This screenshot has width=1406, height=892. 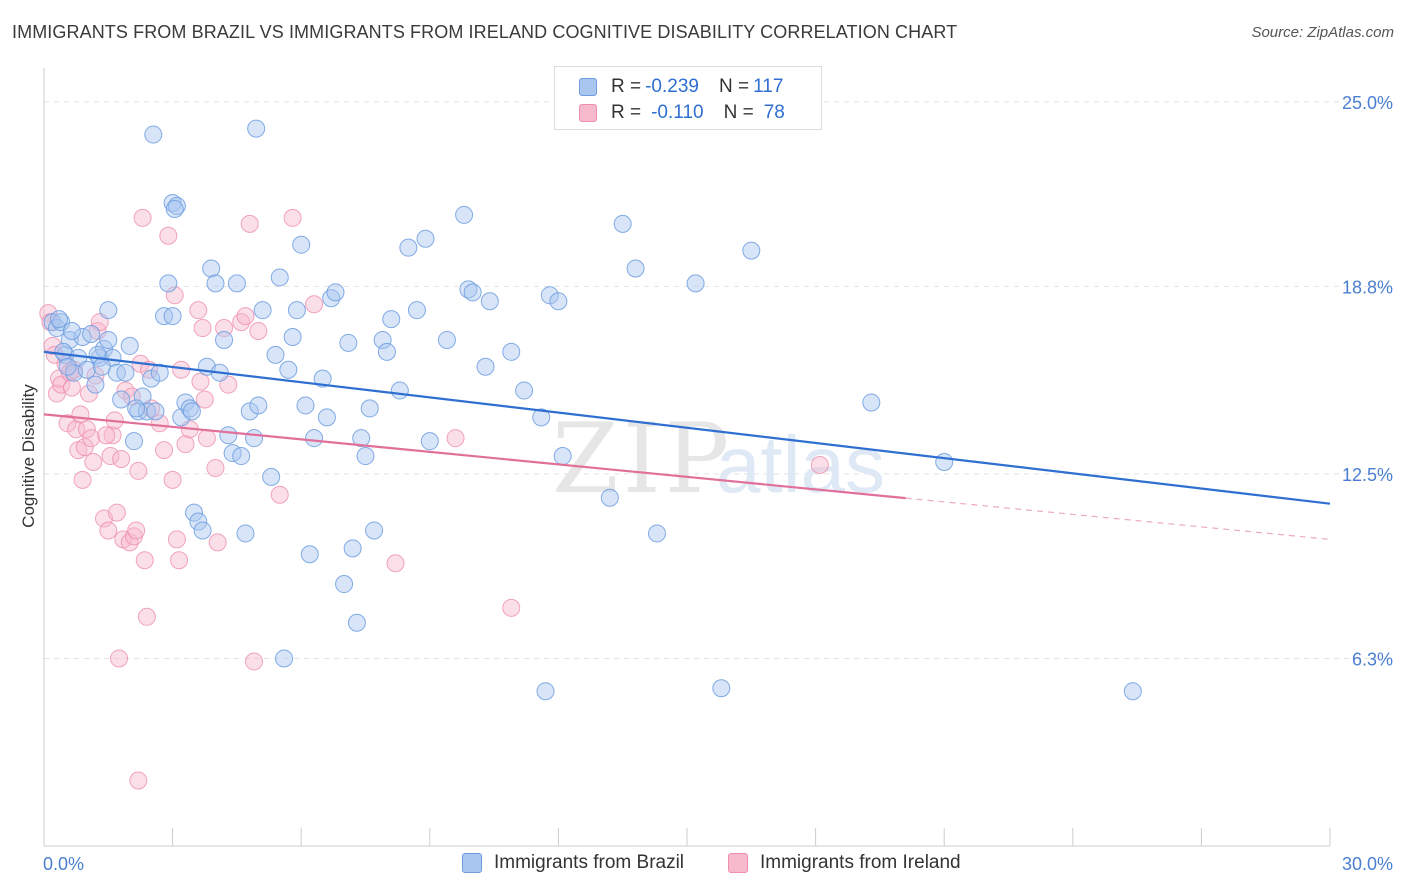 What do you see at coordinates (589, 862) in the screenshot?
I see `legend-item-label: Immigrants from Brazil` at bounding box center [589, 862].